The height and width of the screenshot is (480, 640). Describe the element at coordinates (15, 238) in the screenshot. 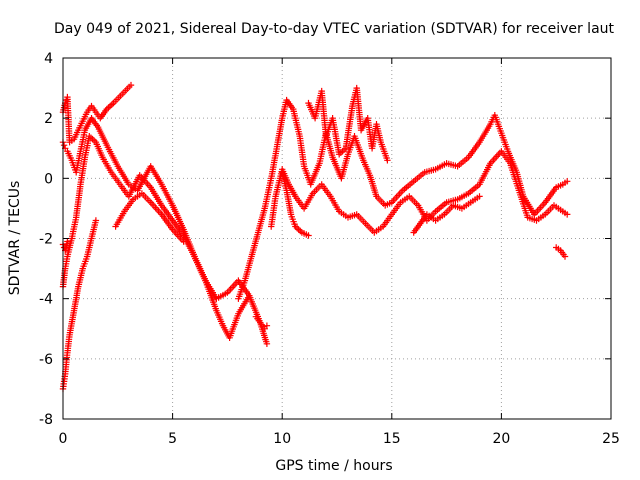

I see `y-axis-label: SDTVAR / TECUs` at that location.